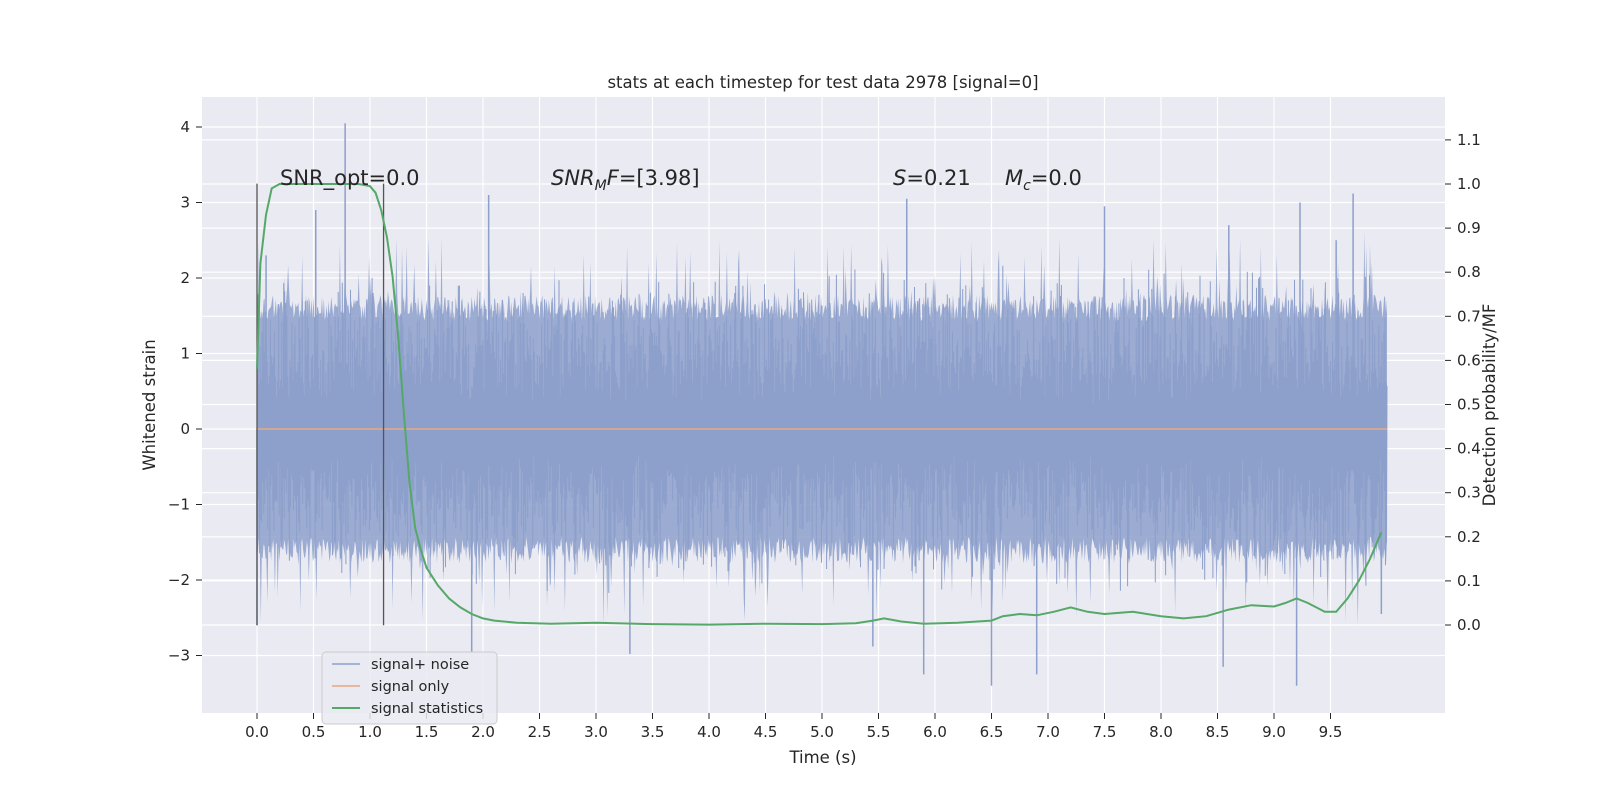 The width and height of the screenshot is (1600, 800). What do you see at coordinates (179, 580) in the screenshot?
I see `y-tick-label: −2` at bounding box center [179, 580].